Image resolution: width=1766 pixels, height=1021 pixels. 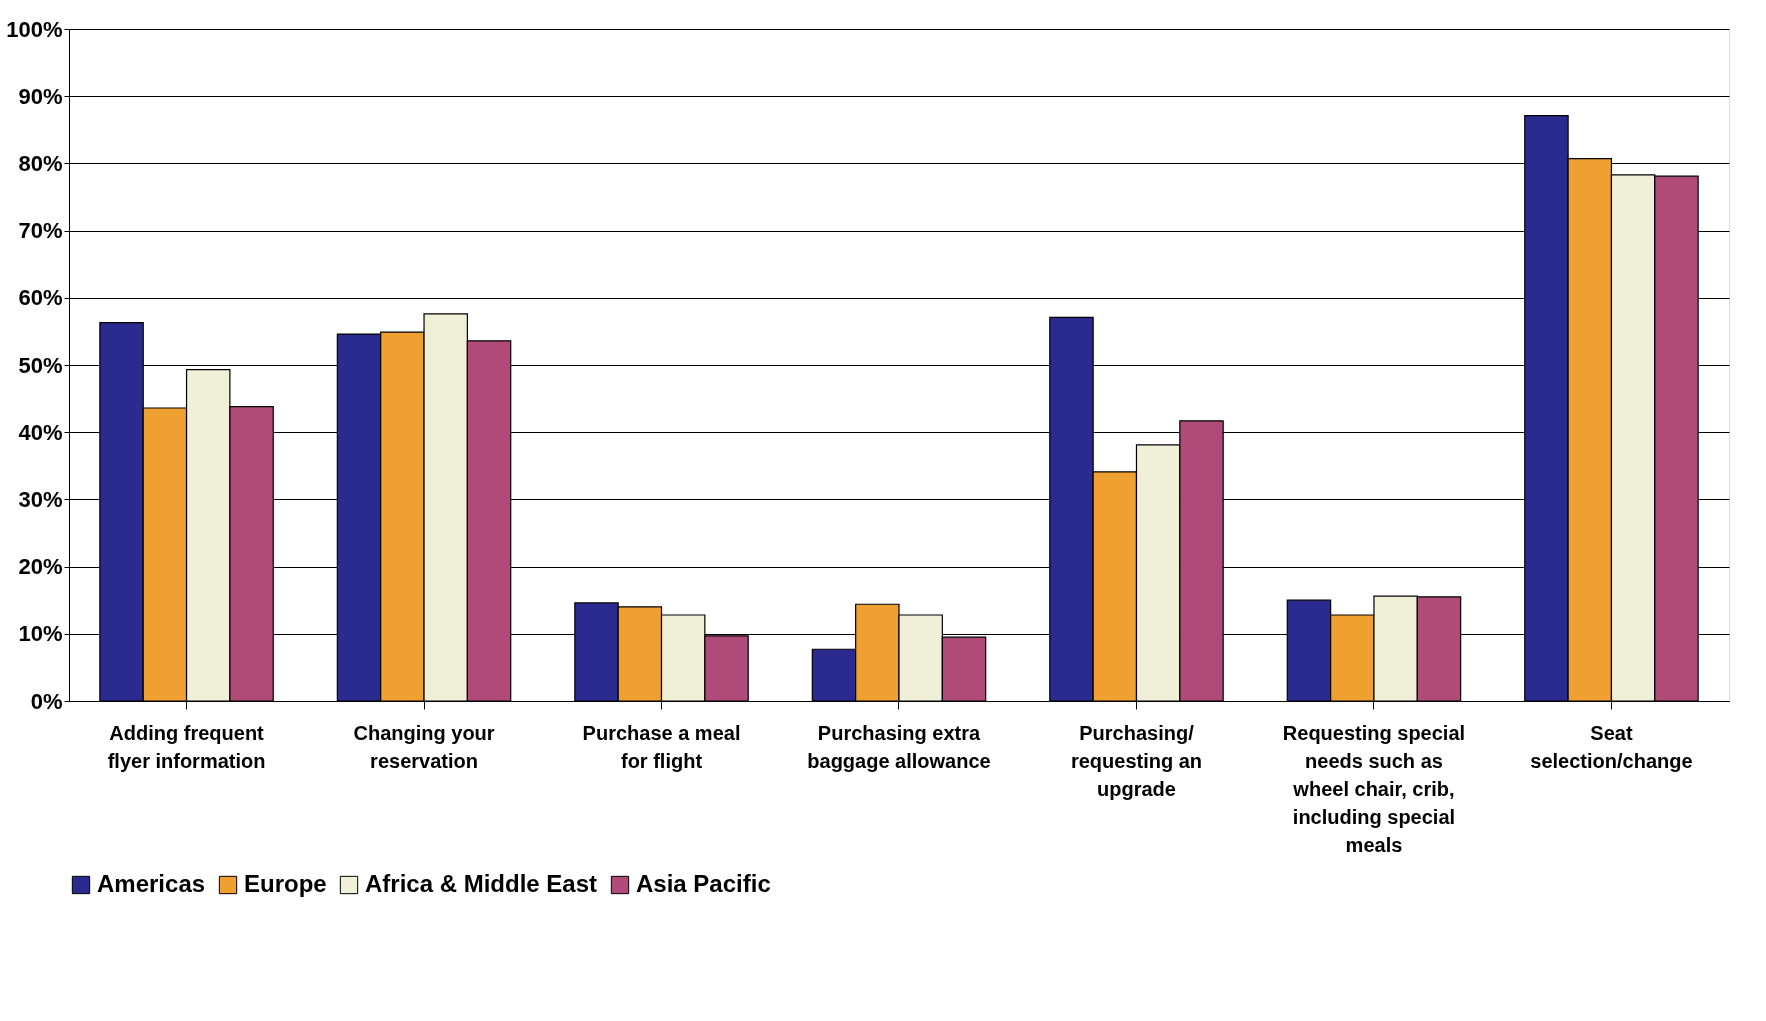 What do you see at coordinates (1136, 760) in the screenshot?
I see `x-tick-label: Purchasing/ requesting an upgrade` at bounding box center [1136, 760].